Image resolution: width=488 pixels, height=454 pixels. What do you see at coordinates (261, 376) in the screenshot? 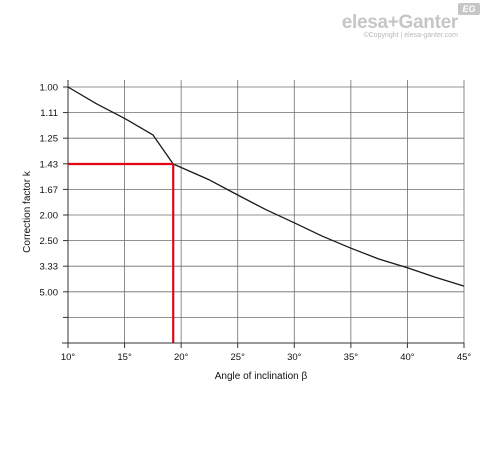
I see `x-axis-label: Angle of inclination β` at bounding box center [261, 376].